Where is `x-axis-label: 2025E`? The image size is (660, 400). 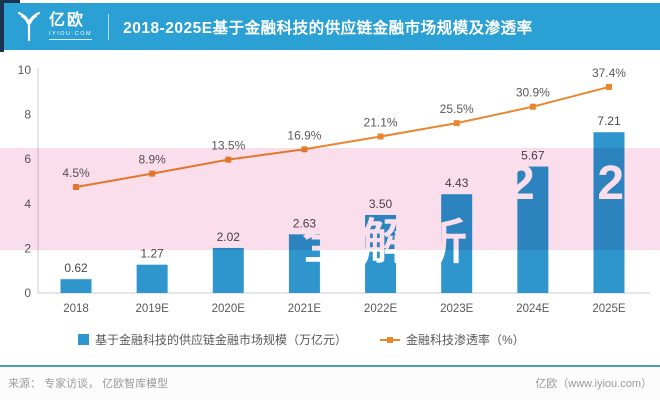
x-axis-label: 2025E is located at coordinates (609, 309).